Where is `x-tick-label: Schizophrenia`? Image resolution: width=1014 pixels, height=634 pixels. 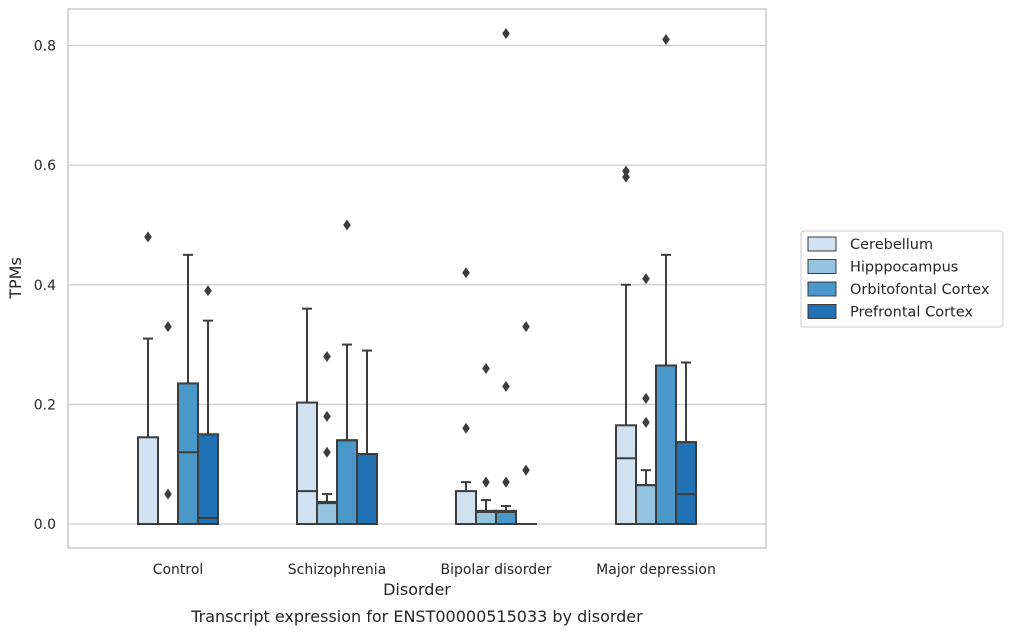 x-tick-label: Schizophrenia is located at coordinates (337, 570).